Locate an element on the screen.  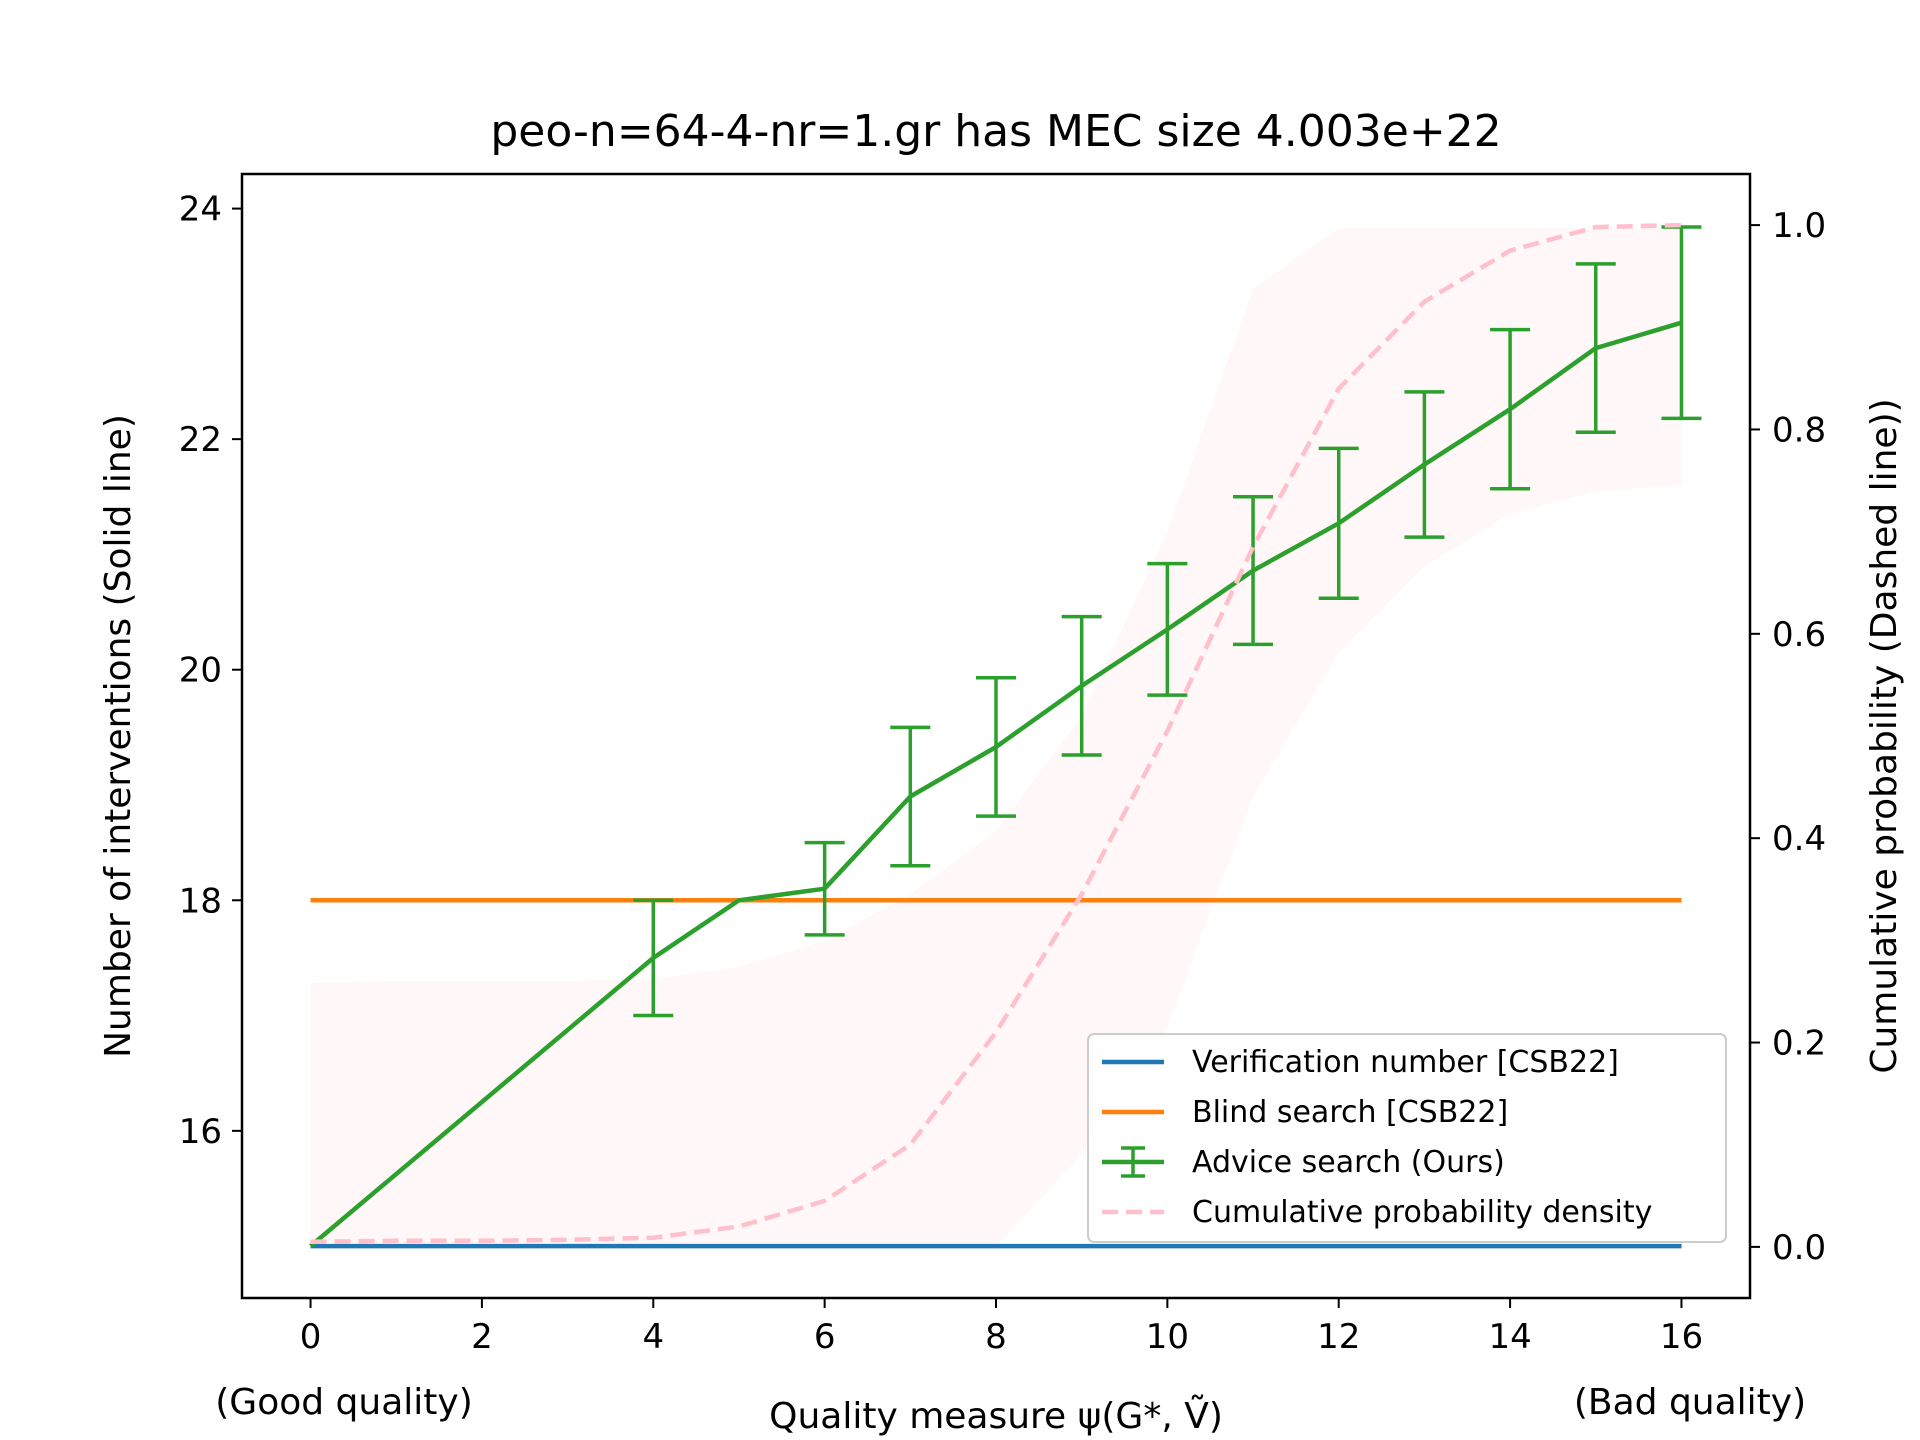
x-tick-label-3: 6 is located at coordinates (825, 1337).